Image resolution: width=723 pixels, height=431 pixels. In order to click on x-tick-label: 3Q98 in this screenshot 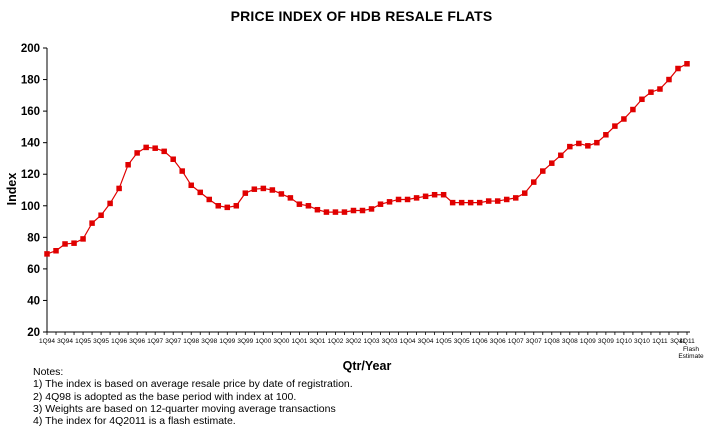, I will do `click(209, 341)`.